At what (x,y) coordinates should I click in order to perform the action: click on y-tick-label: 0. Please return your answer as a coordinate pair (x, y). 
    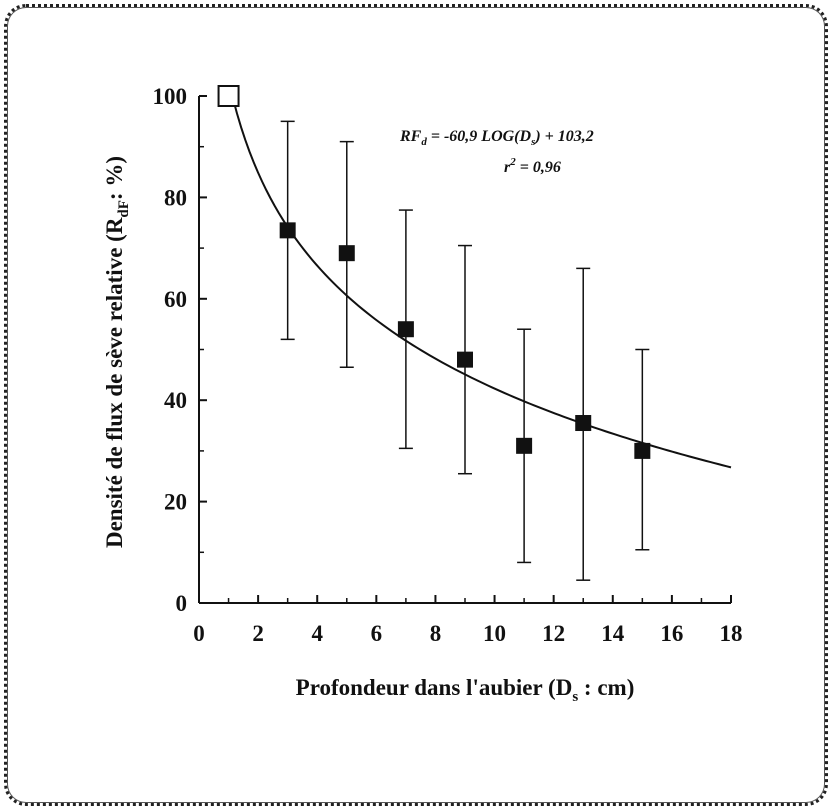
    Looking at the image, I should click on (182, 603).